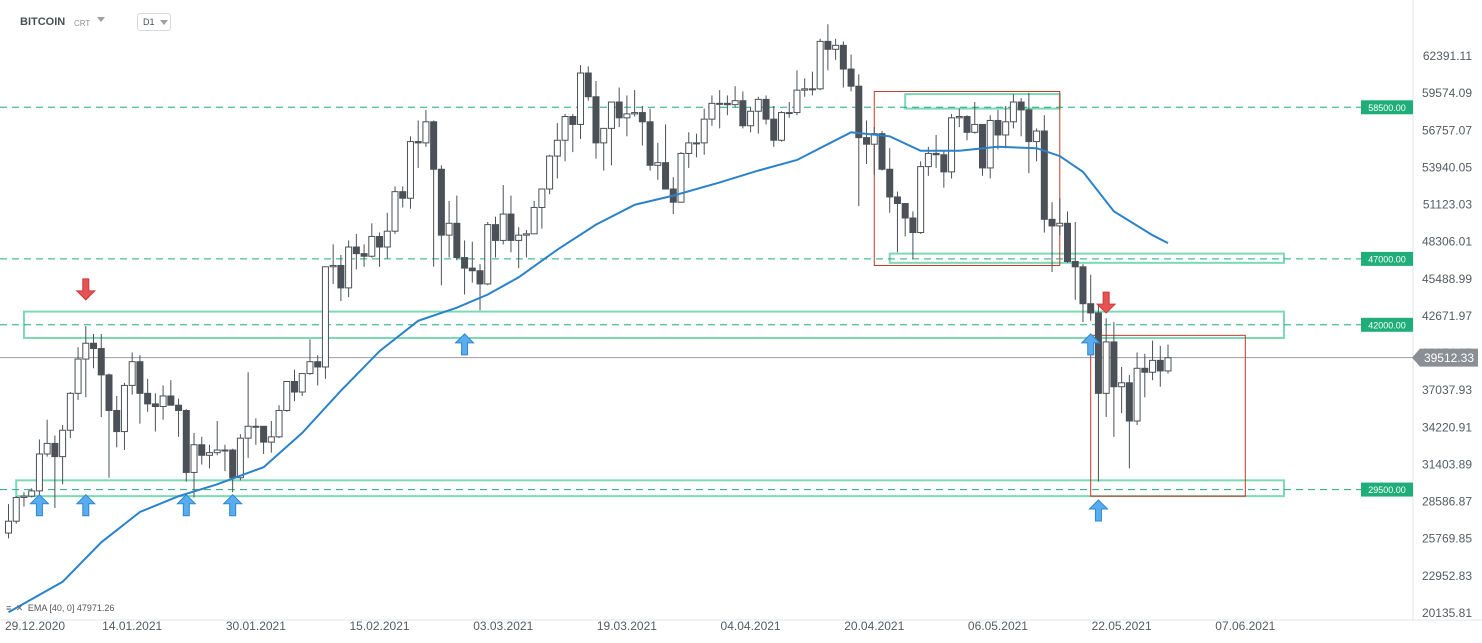 The height and width of the screenshot is (643, 1482). Describe the element at coordinates (9, 608) in the screenshot. I see `lines-icon: ≡` at that location.